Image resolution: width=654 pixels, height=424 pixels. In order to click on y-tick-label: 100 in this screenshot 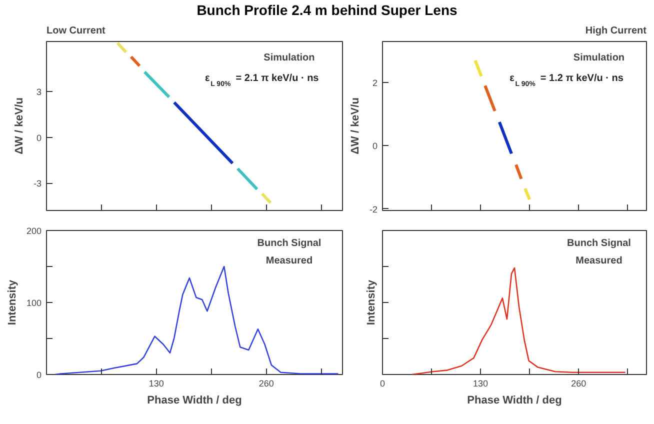, I will do `click(34, 303)`.